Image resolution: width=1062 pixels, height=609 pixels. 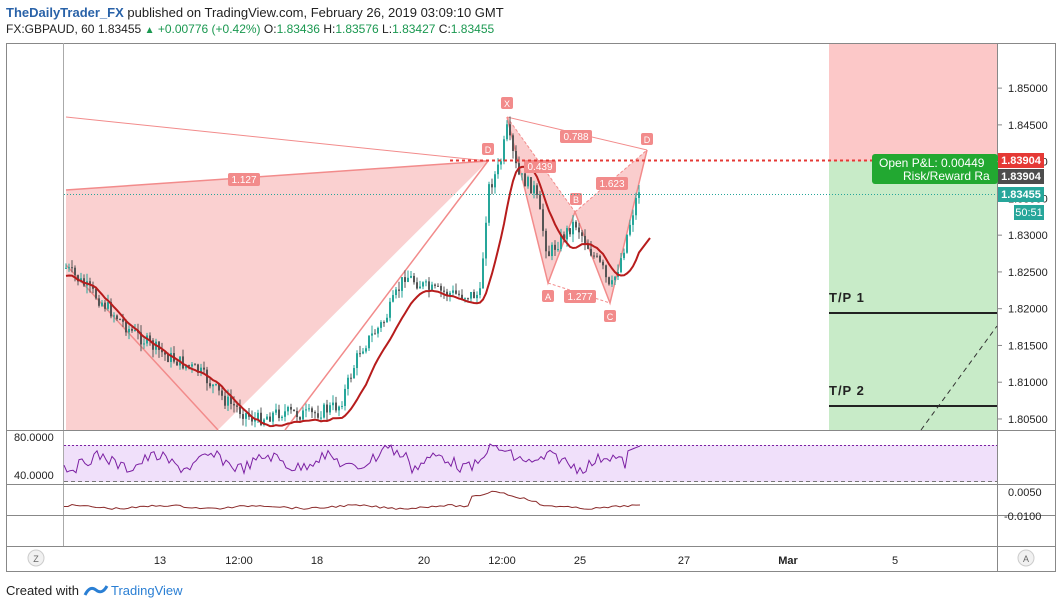 I want to click on price-change: +0.00776 (+0.42%), so click(x=209, y=29).